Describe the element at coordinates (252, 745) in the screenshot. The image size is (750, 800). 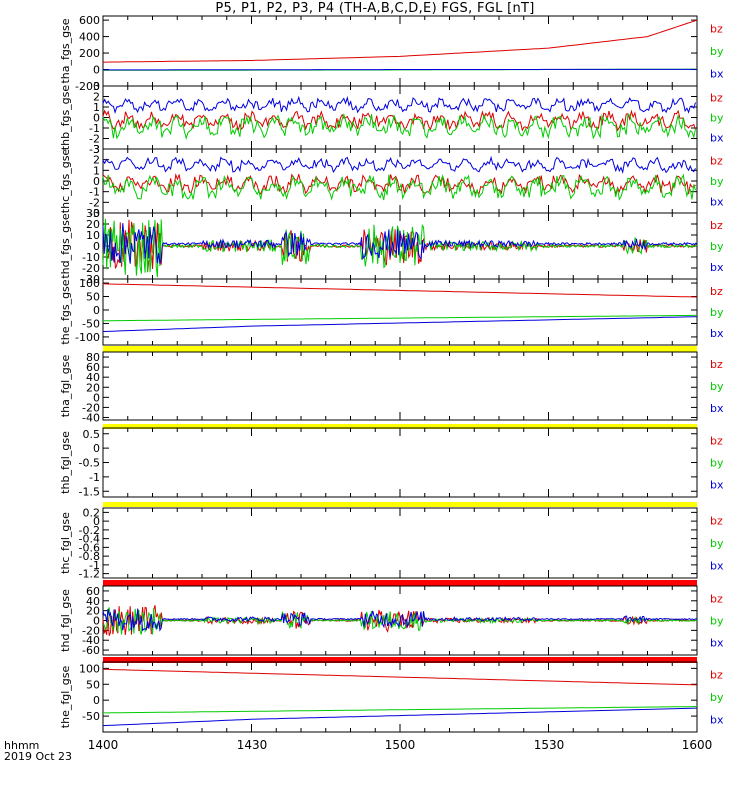
I see `x-tick-label: 1430` at that location.